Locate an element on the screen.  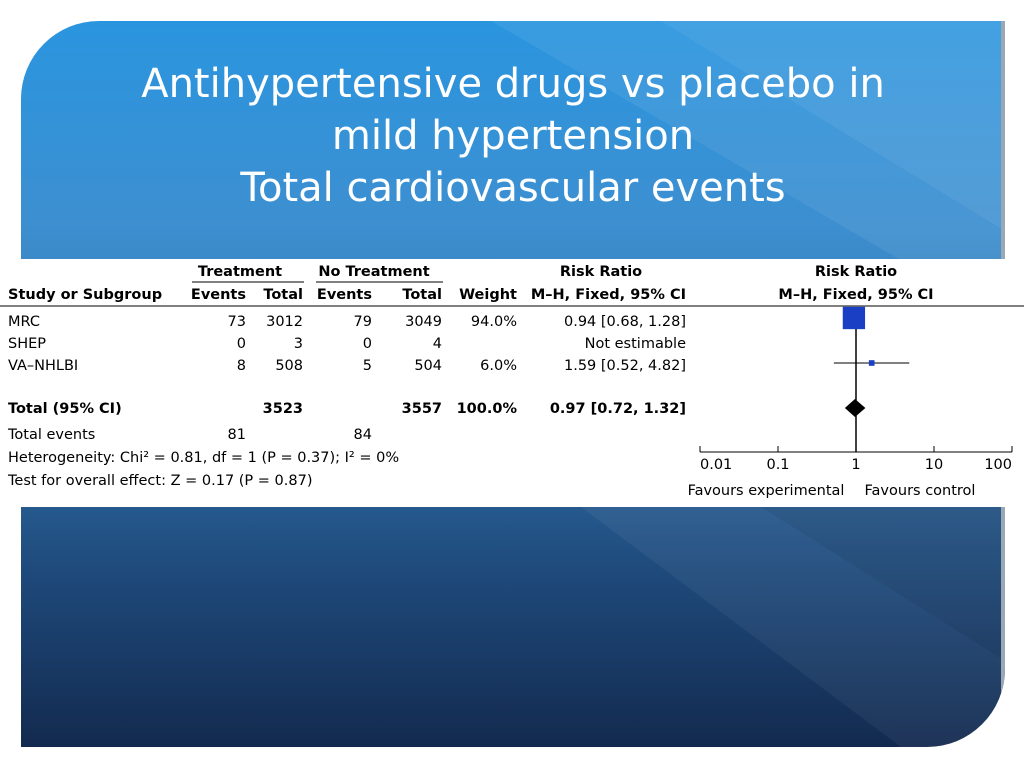
treatment-events: 73 is located at coordinates (237, 322).